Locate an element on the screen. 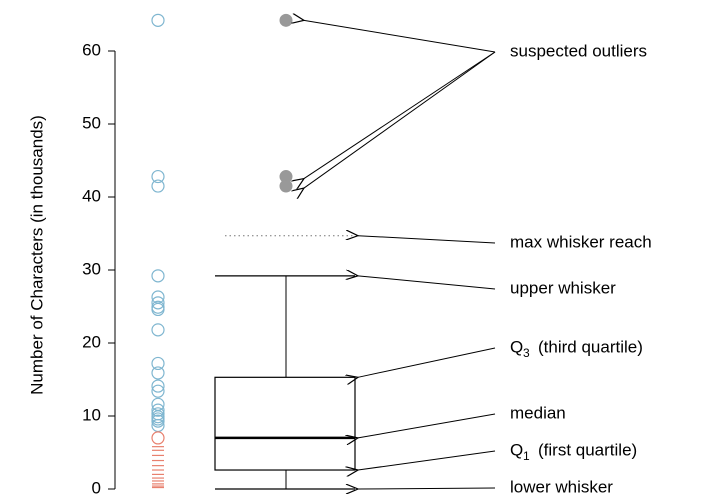  annotation-label: median is located at coordinates (538, 412).